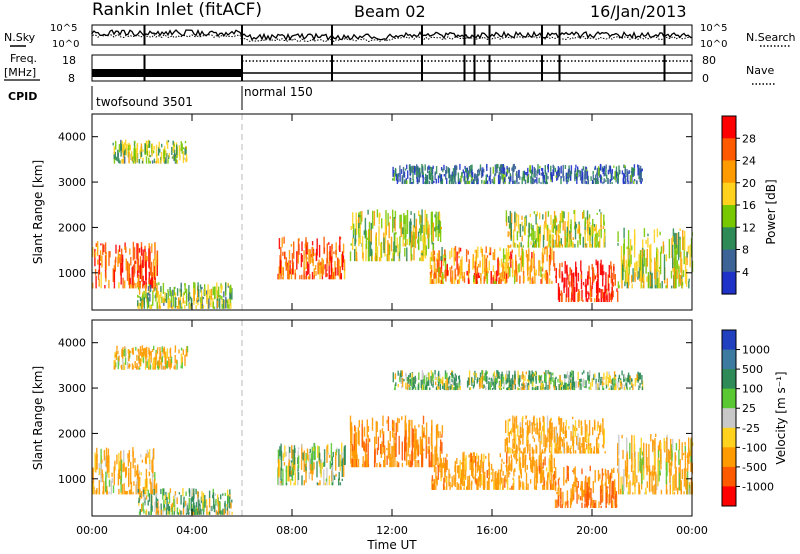 The image size is (800, 554). What do you see at coordinates (709, 60) in the screenshot?
I see `nave-tick-top: 80` at bounding box center [709, 60].